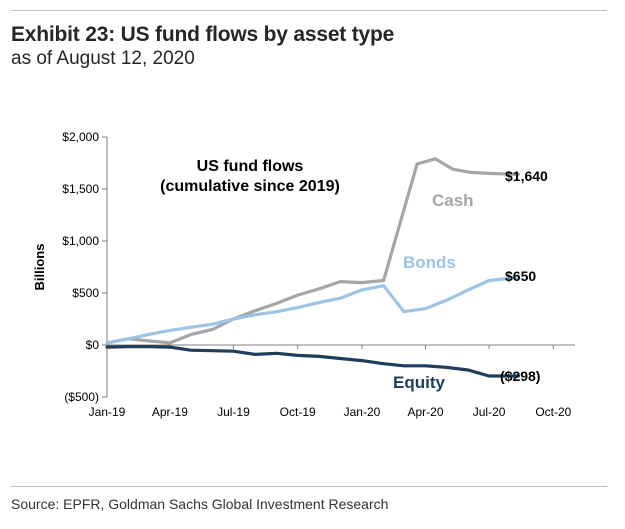 This screenshot has width=625, height=529. I want to click on y-tick-label: $1,000, so click(80, 241).